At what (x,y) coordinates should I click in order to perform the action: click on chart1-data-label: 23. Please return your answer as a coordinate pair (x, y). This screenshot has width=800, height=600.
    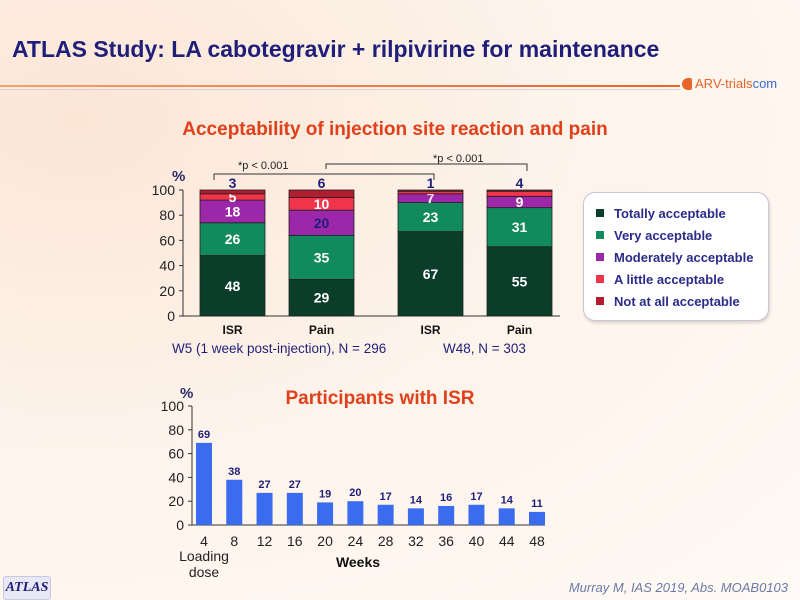
    Looking at the image, I should click on (431, 217).